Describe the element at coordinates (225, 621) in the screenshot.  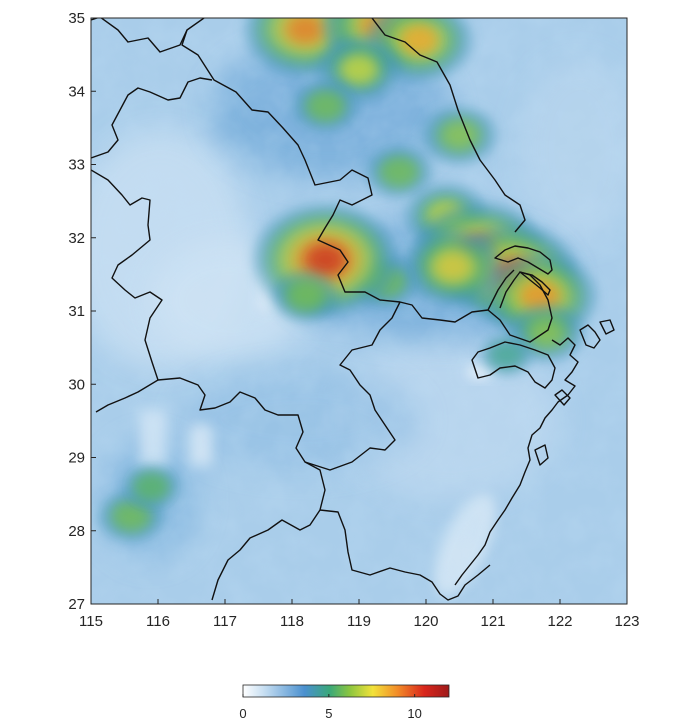
I see `x-tick-label: 117` at that location.